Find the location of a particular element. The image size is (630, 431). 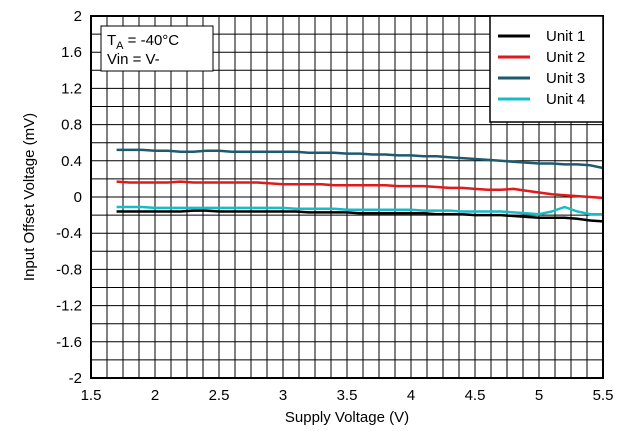

y-tick-label: -1.2 is located at coordinates (69, 306).